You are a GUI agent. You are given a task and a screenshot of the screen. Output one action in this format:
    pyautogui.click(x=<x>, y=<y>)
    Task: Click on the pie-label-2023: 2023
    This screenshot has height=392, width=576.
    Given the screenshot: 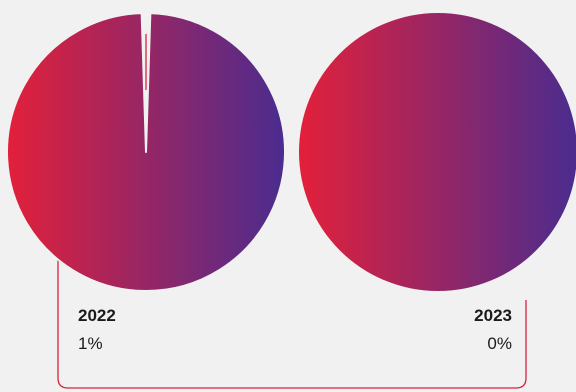 What is the action you would take?
    pyautogui.click(x=493, y=315)
    